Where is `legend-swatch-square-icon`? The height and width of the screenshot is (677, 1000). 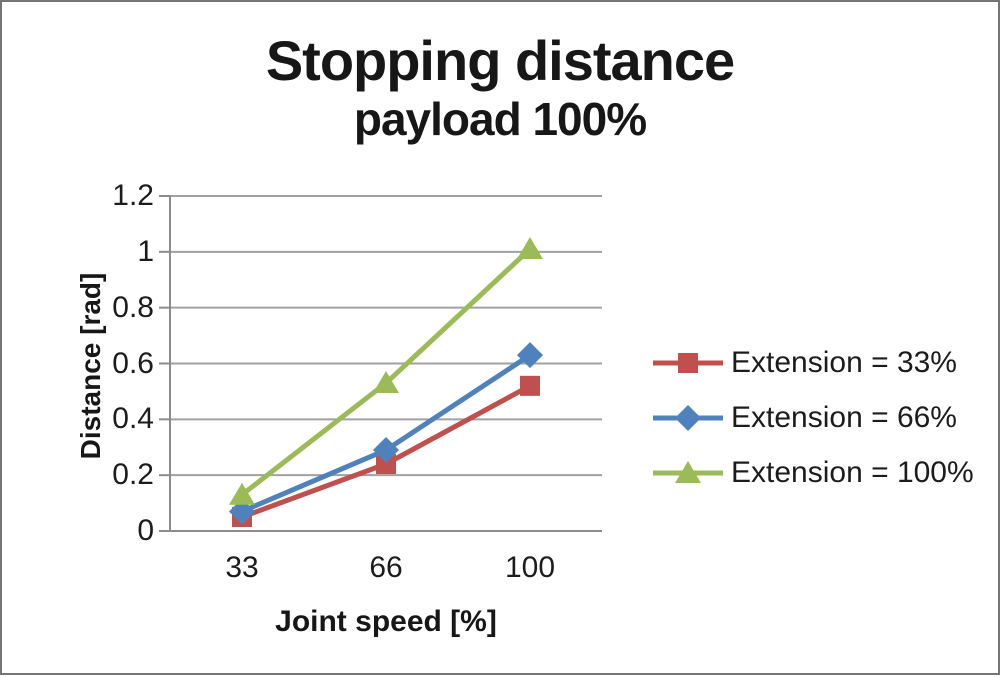 legend-swatch-square-icon is located at coordinates (688, 363).